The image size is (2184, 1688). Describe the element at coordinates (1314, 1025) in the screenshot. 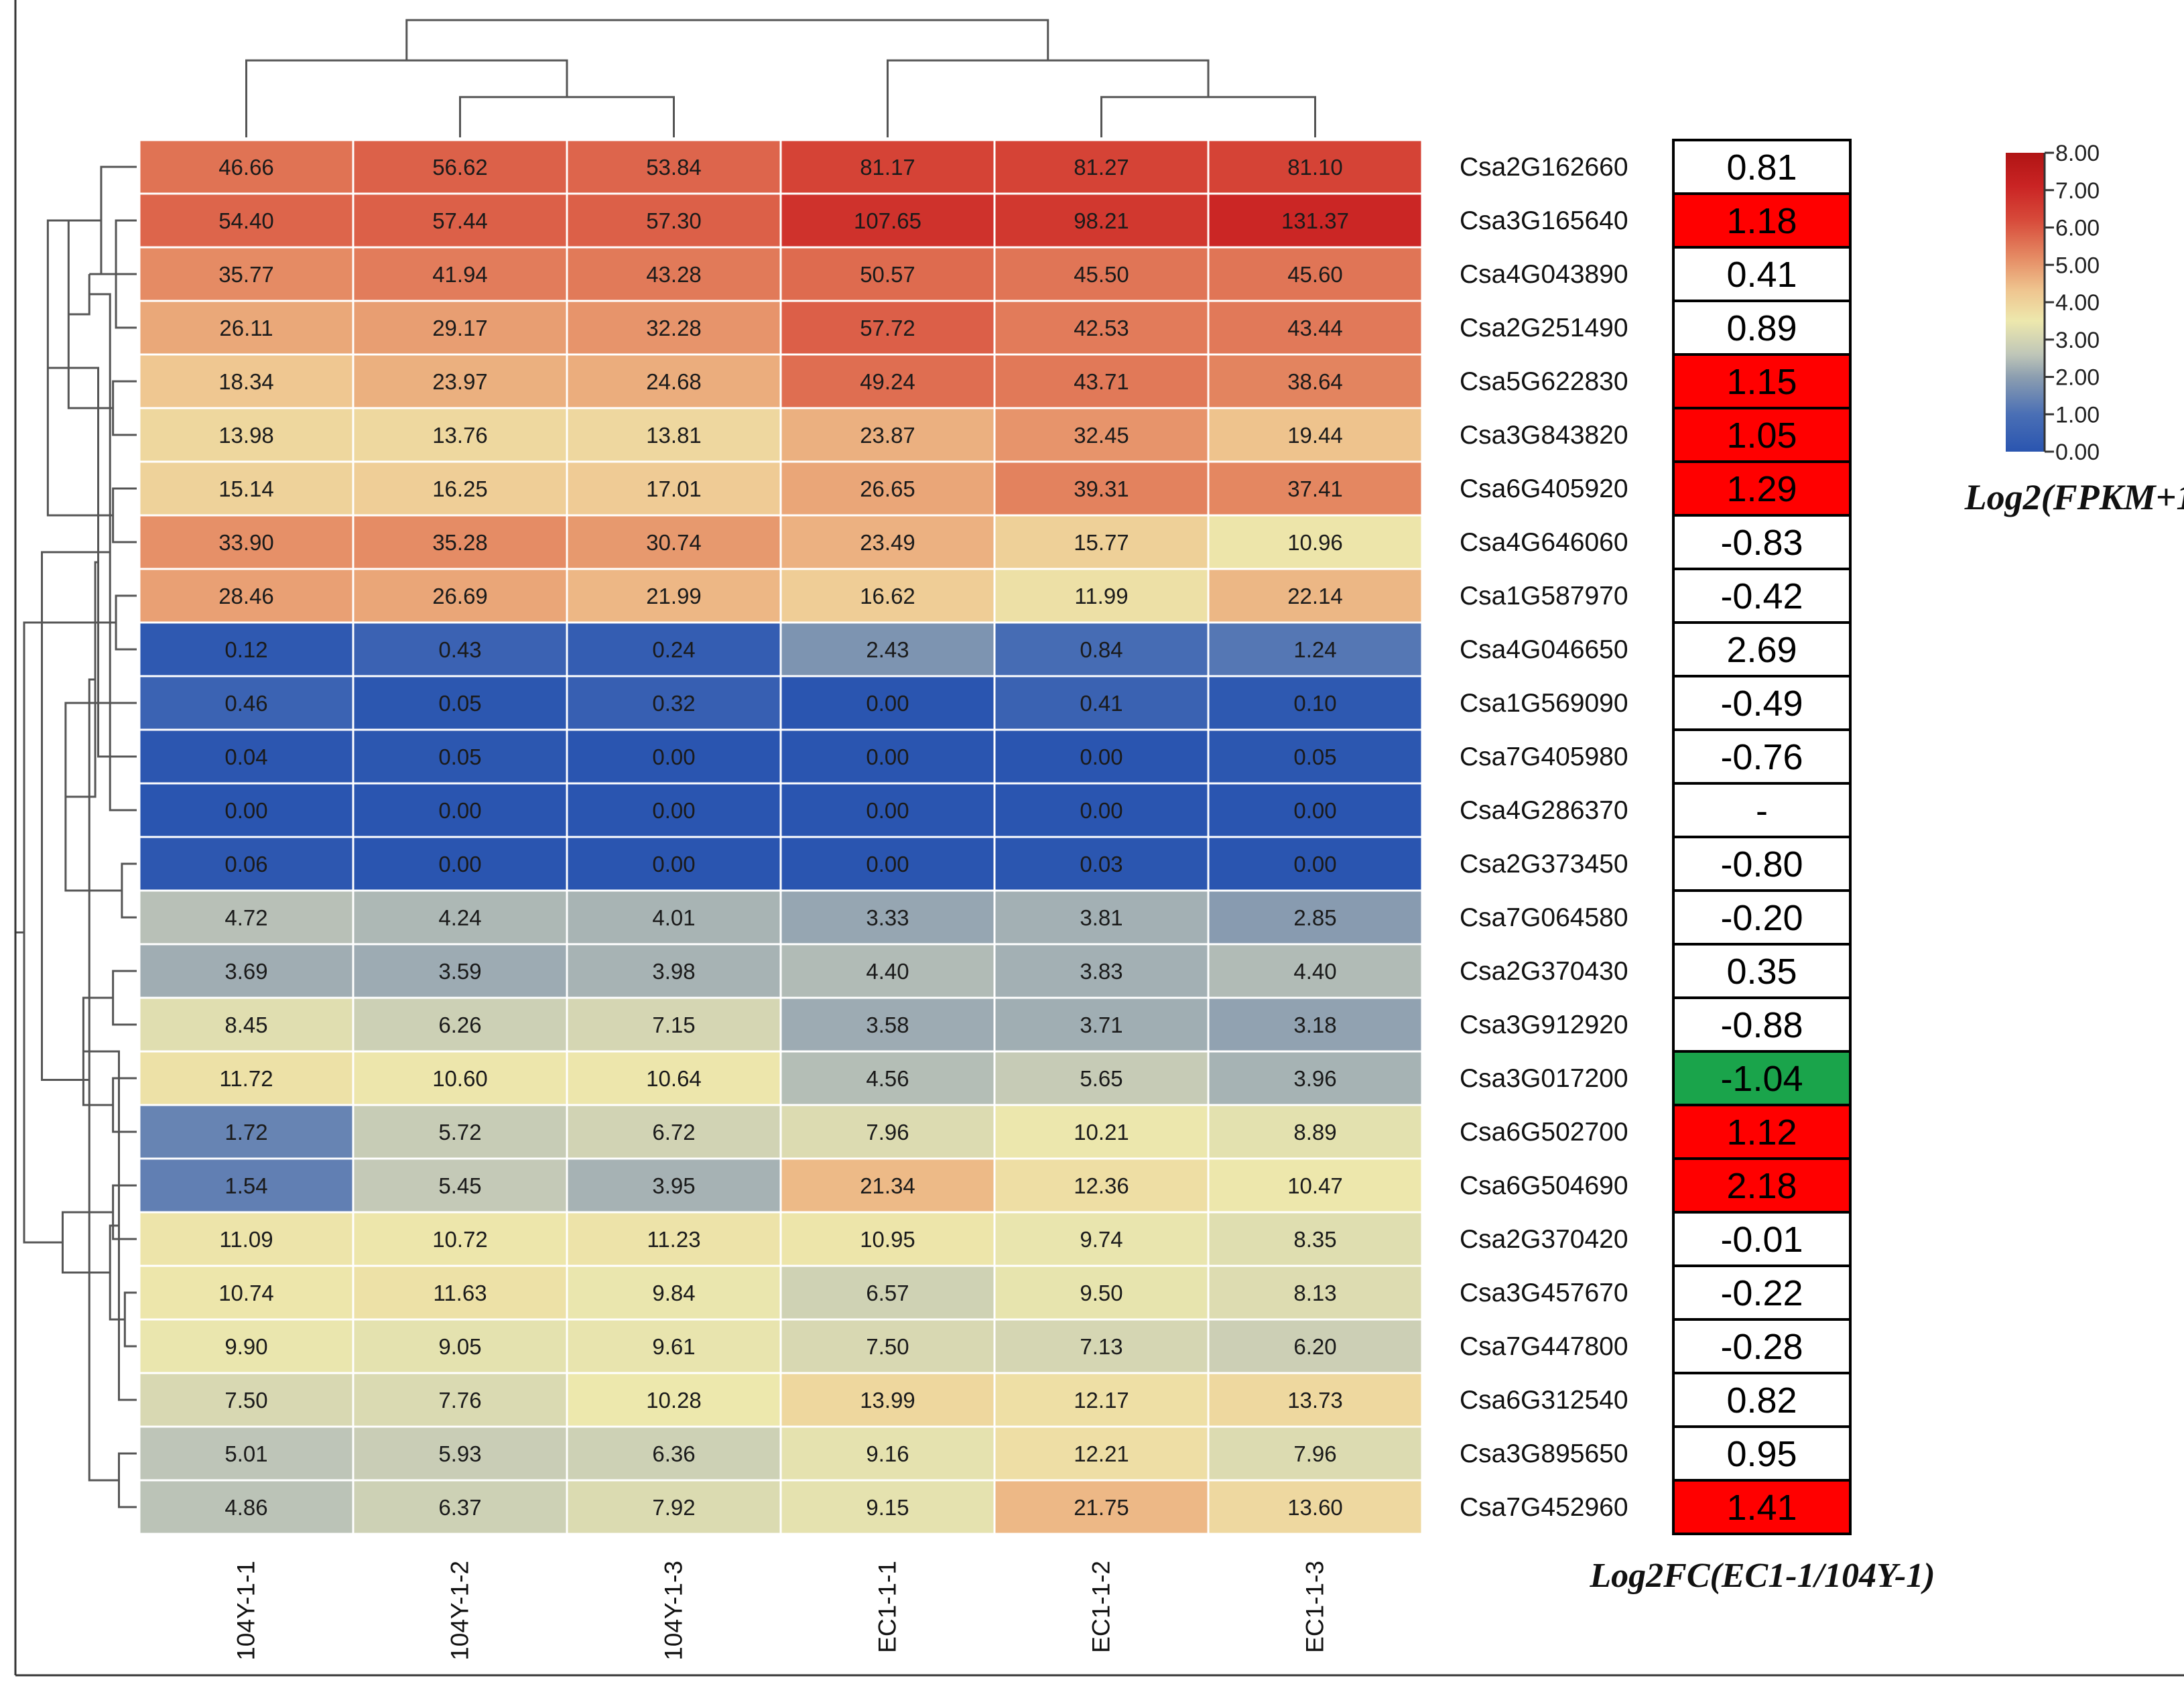

I see `cell-value-label: 3.18` at that location.